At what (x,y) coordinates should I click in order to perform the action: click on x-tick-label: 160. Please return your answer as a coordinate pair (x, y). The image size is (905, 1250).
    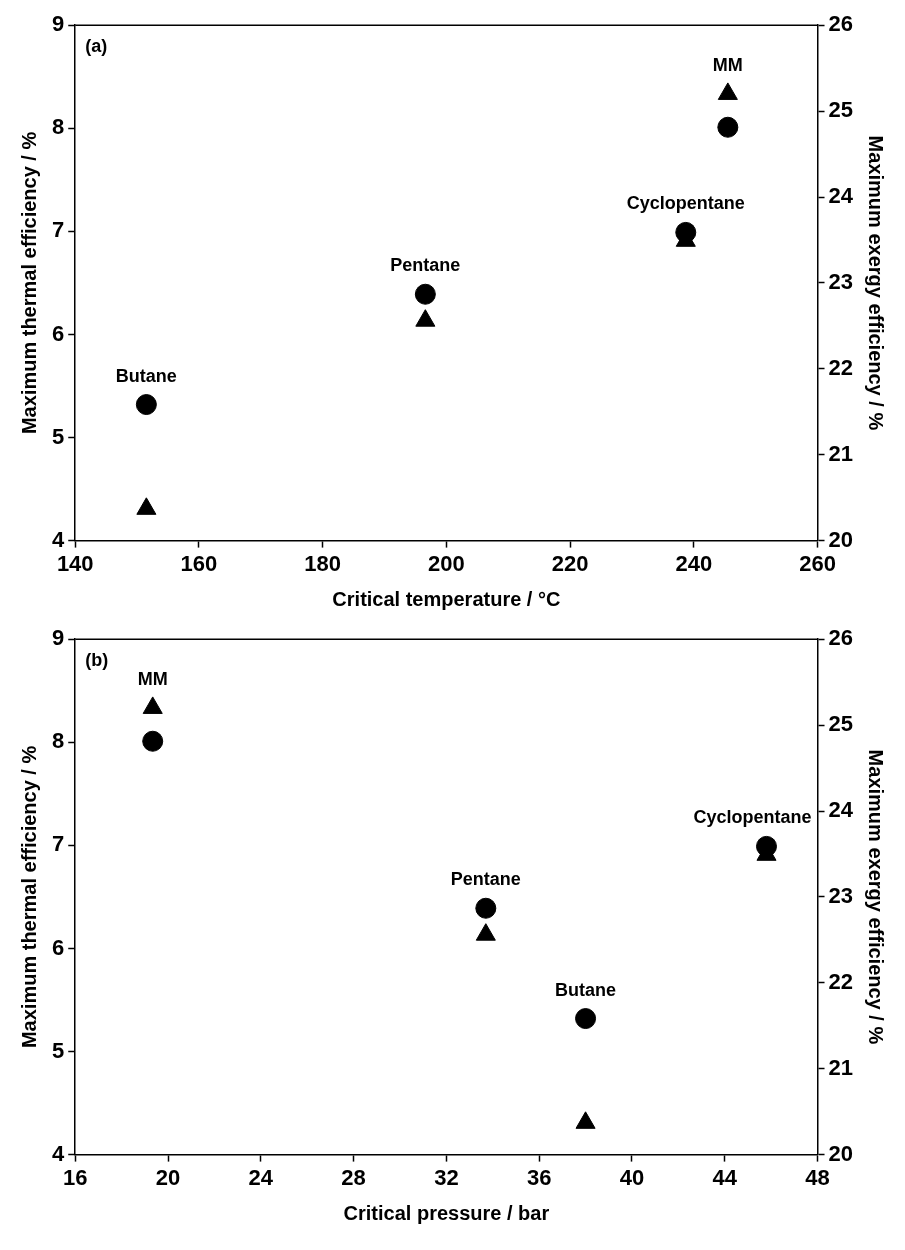
    Looking at the image, I should click on (199, 563).